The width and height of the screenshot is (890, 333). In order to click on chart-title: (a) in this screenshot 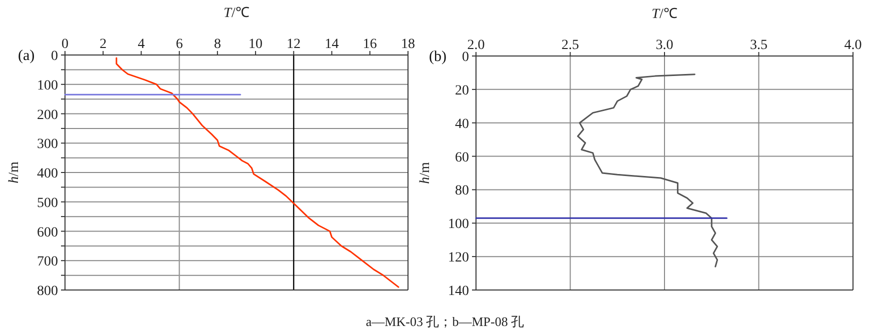, I will do `click(26, 56)`.